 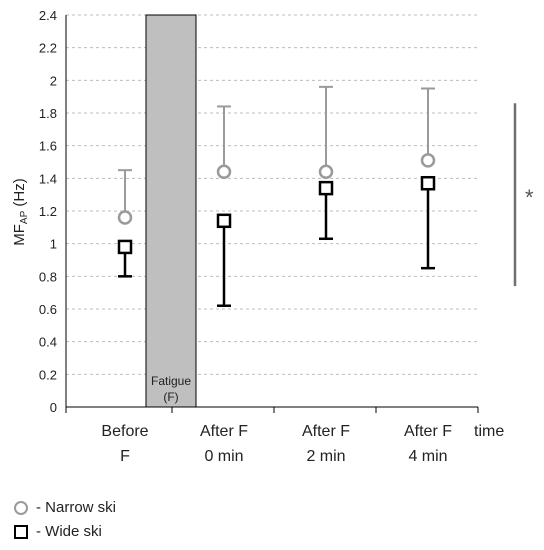 I want to click on legend-item-narrow: - Narrow ski, so click(x=65, y=507).